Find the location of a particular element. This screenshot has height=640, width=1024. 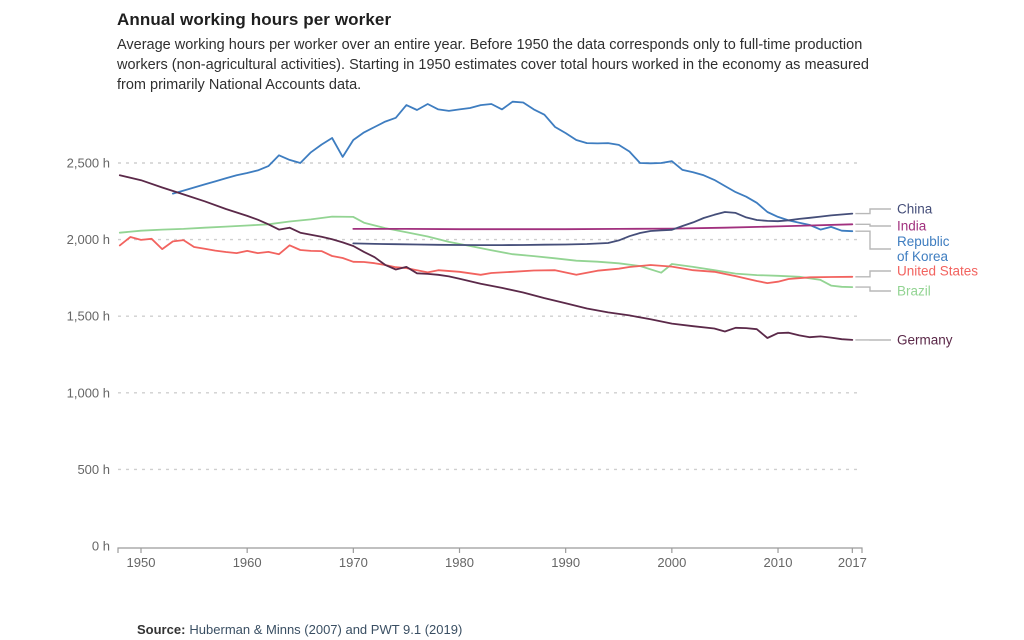

x-tick-label-1990: 1990 is located at coordinates (565, 562).